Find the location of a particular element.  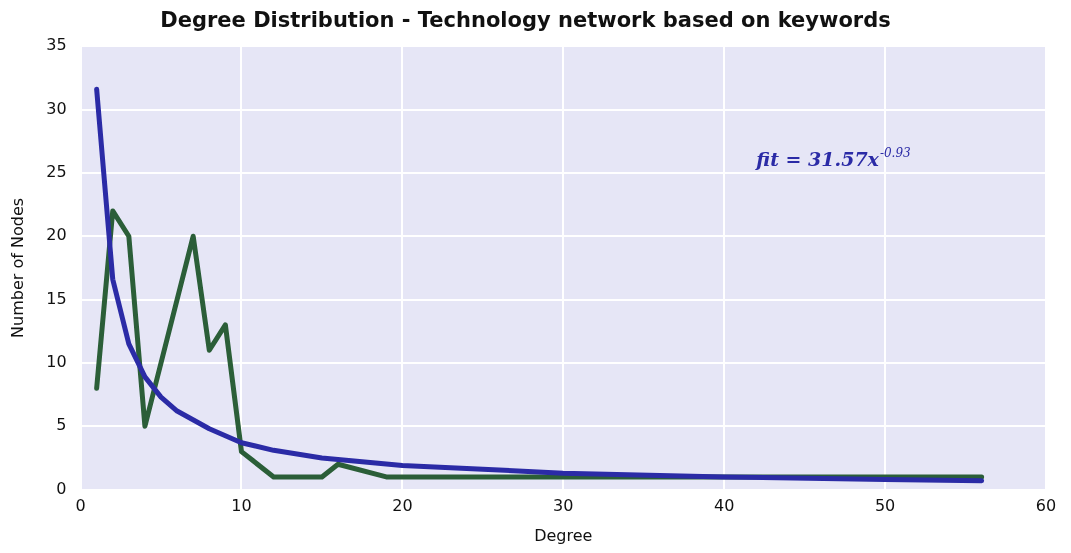

chart-title: Degree Distribution - Technology network based on keywords is located at coordinates (525, 20).